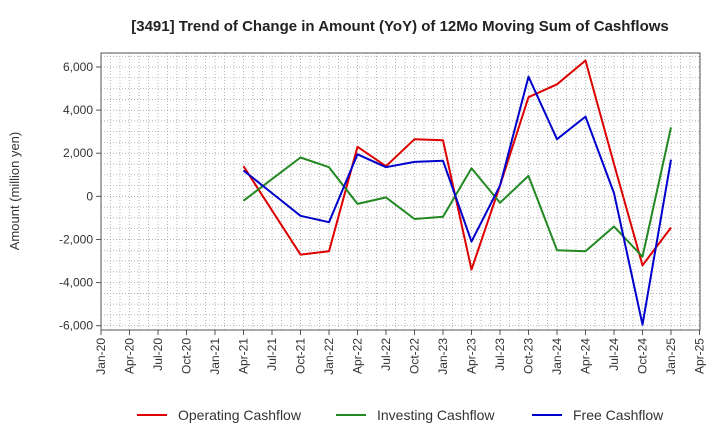 This screenshot has height=440, width=720. Describe the element at coordinates (244, 356) in the screenshot. I see `x-tick-label: Apr-21` at that location.